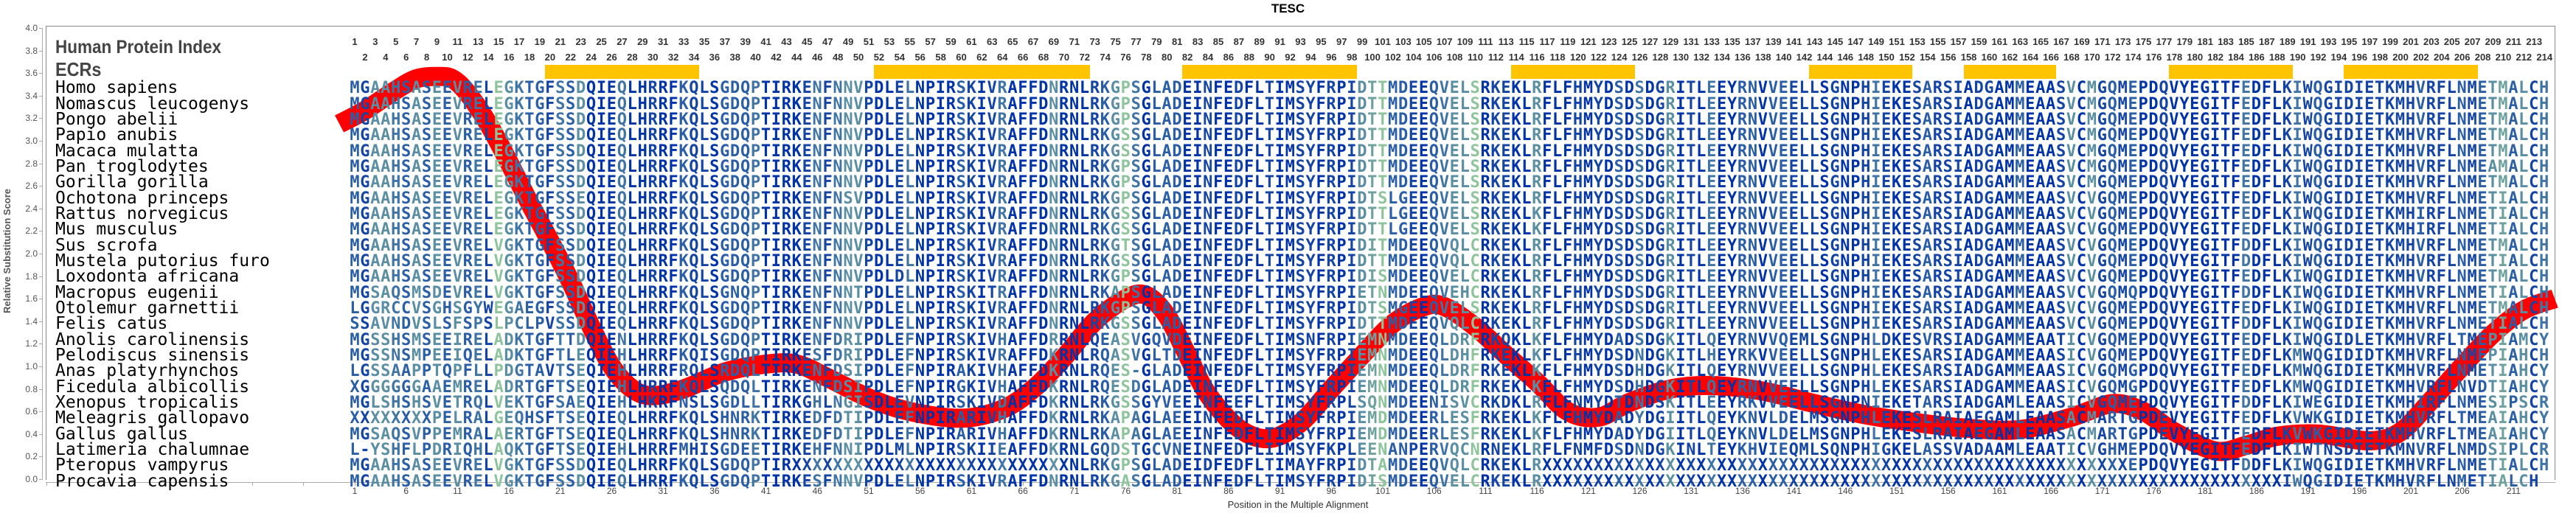 This screenshot has width=2576, height=516. Describe the element at coordinates (2205, 41) in the screenshot. I see `index-label: 181` at that location.